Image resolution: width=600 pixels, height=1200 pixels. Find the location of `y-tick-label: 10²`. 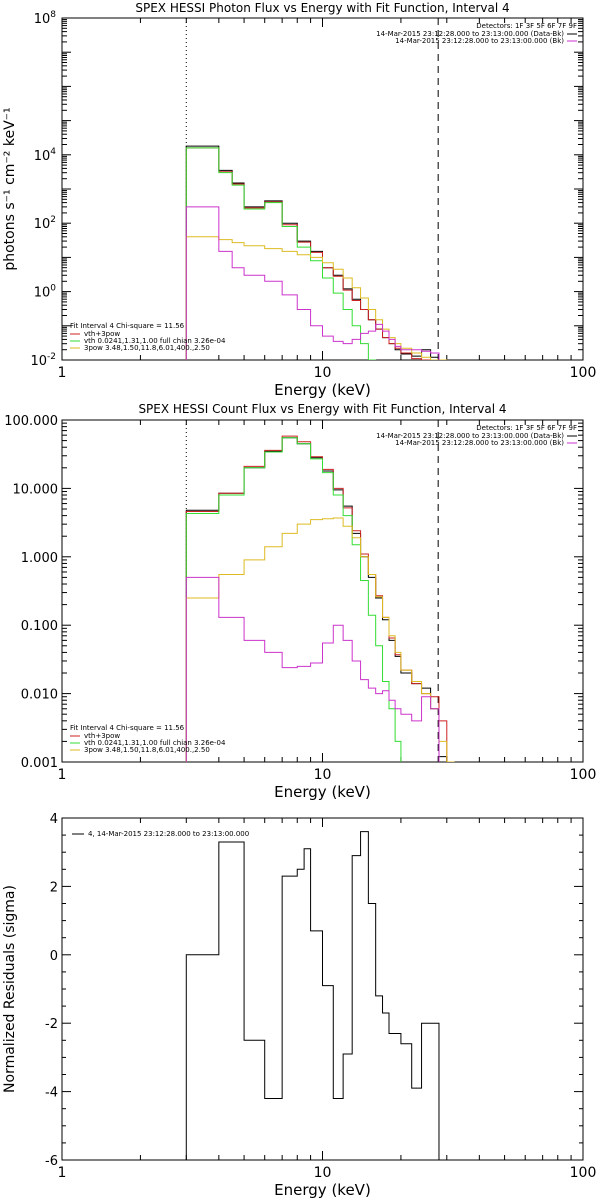

y-tick-label: 10² is located at coordinates (45, 223).